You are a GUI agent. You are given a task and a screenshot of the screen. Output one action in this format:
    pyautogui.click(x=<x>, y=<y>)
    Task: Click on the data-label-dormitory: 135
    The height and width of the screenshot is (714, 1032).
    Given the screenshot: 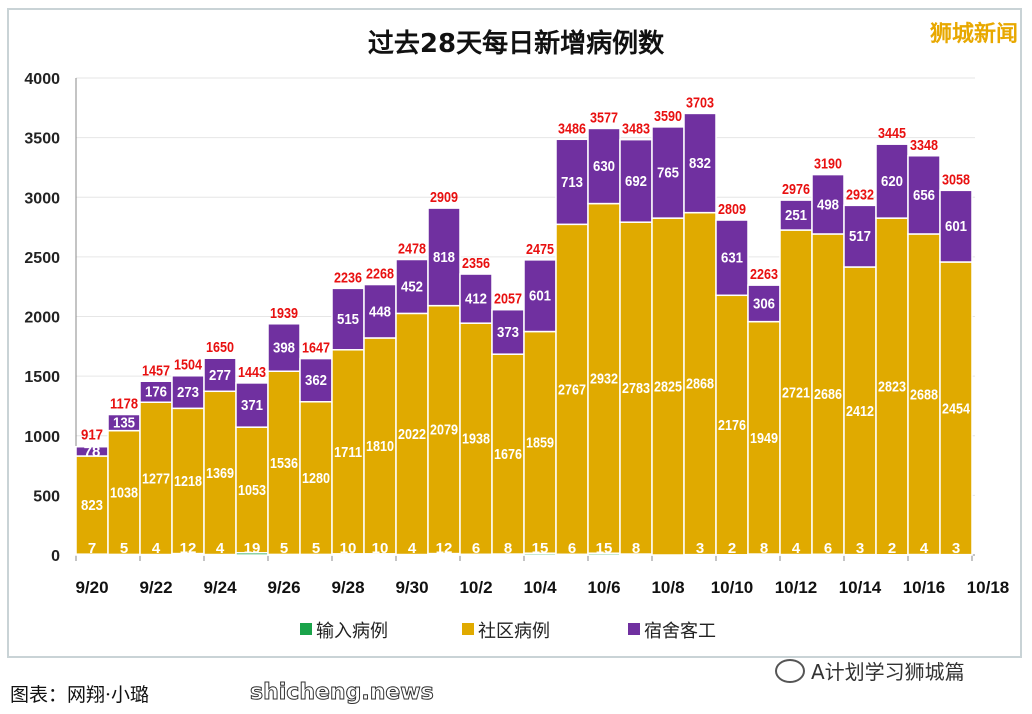 What is the action you would take?
    pyautogui.click(x=124, y=423)
    